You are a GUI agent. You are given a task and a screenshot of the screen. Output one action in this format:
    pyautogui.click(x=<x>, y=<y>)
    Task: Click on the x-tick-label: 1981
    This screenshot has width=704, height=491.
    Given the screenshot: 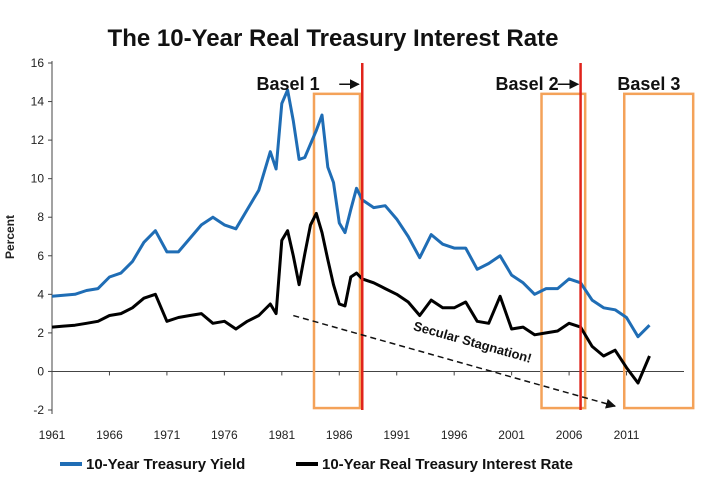 What is the action you would take?
    pyautogui.click(x=281, y=435)
    